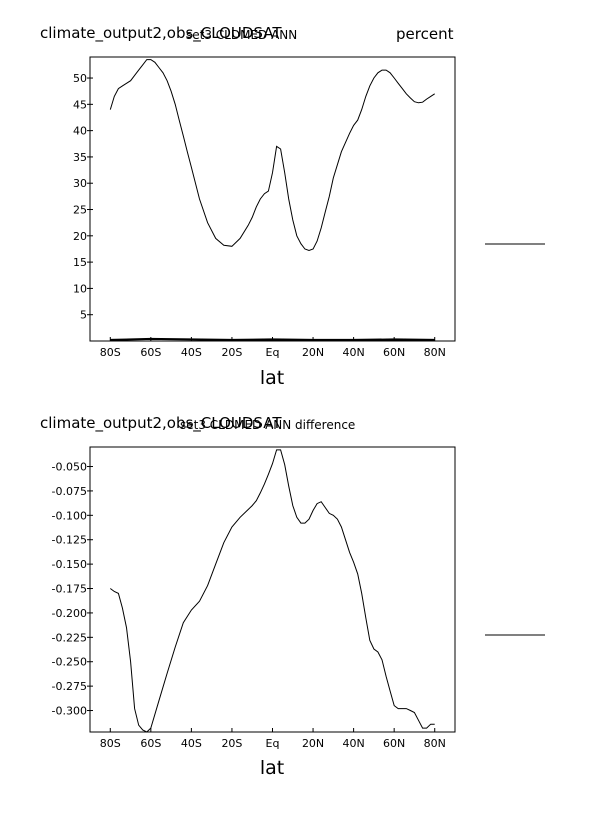  What do you see at coordinates (272, 378) in the screenshot?
I see `top-x-axis-label: lat` at bounding box center [272, 378].